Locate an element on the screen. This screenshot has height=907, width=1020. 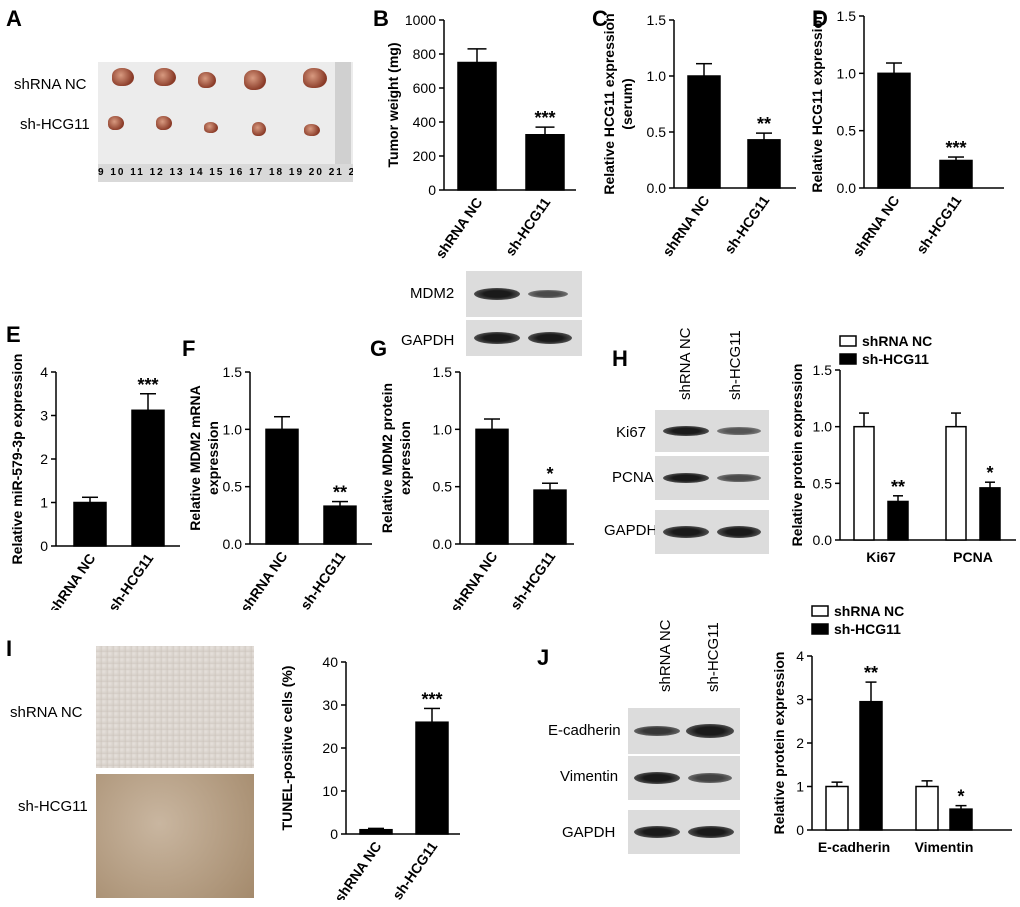
chart-h-sig-label: * is located at coordinates (989, 473).